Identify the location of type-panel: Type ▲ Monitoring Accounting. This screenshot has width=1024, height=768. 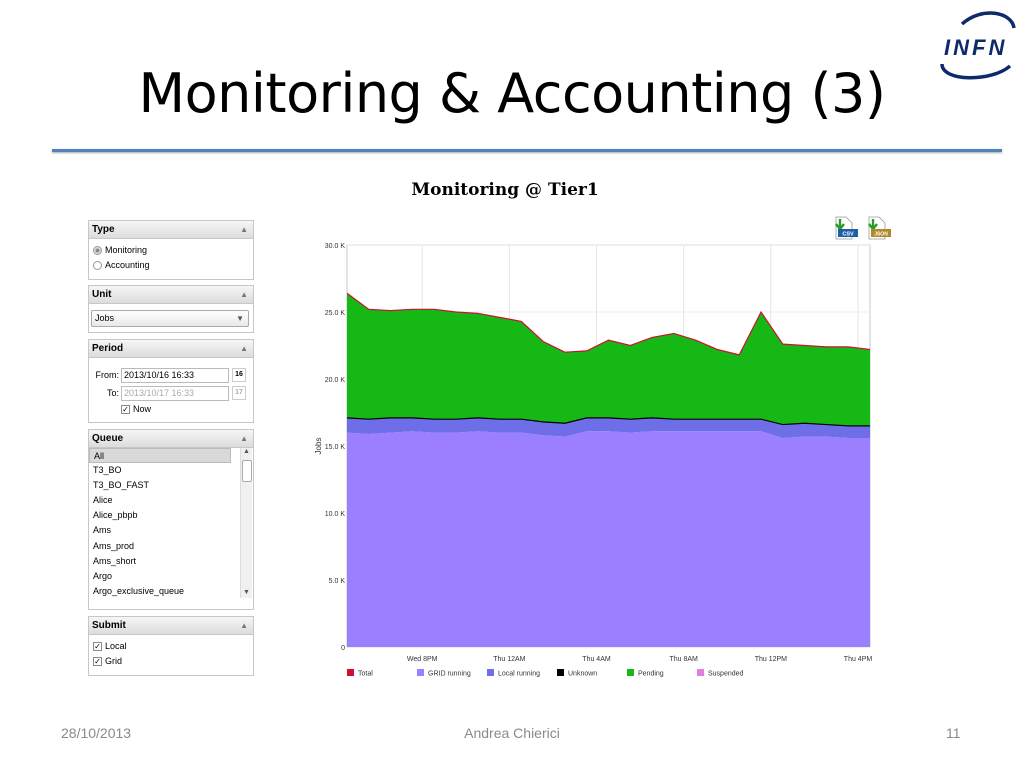
(171, 250).